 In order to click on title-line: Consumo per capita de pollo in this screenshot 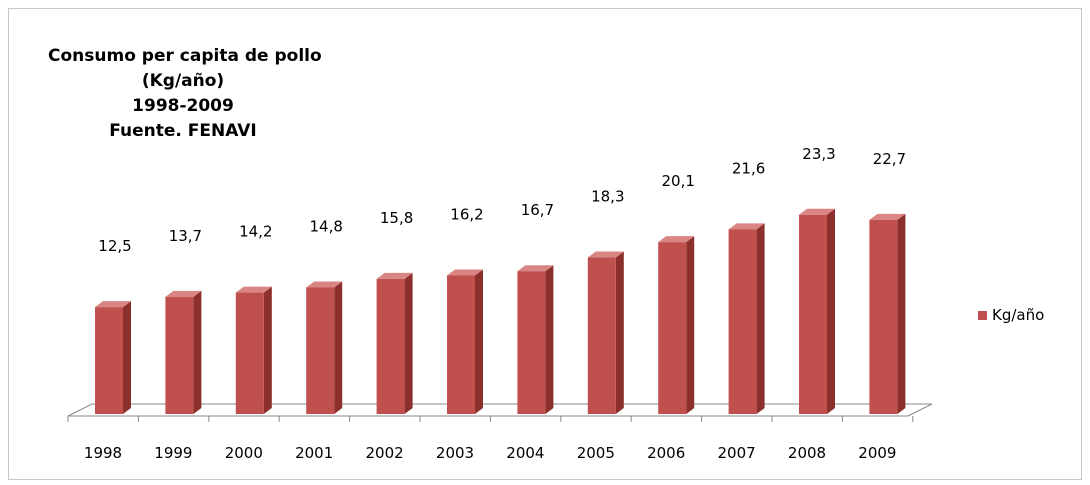, I will do `click(185, 56)`.